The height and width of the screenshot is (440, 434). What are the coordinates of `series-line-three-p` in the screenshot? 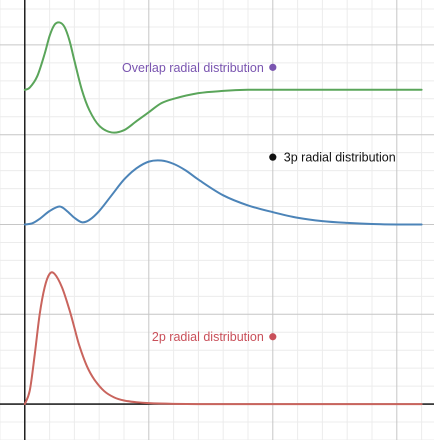 It's located at (223, 192).